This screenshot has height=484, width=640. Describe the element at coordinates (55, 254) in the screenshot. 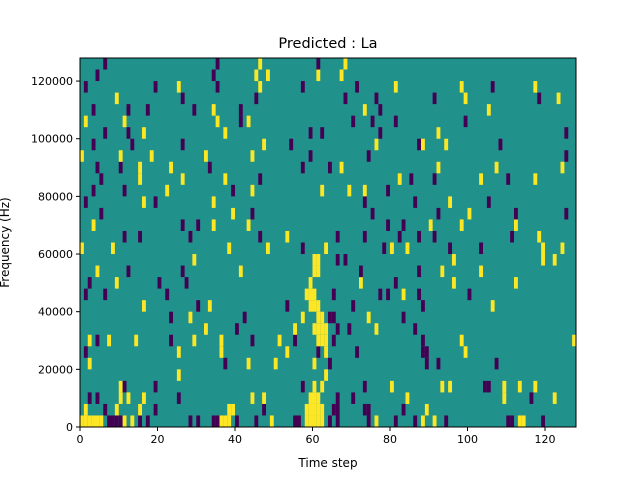

I see `y-axis-ticks: 0 20000 40000 60000 80000 100000 120000` at that location.